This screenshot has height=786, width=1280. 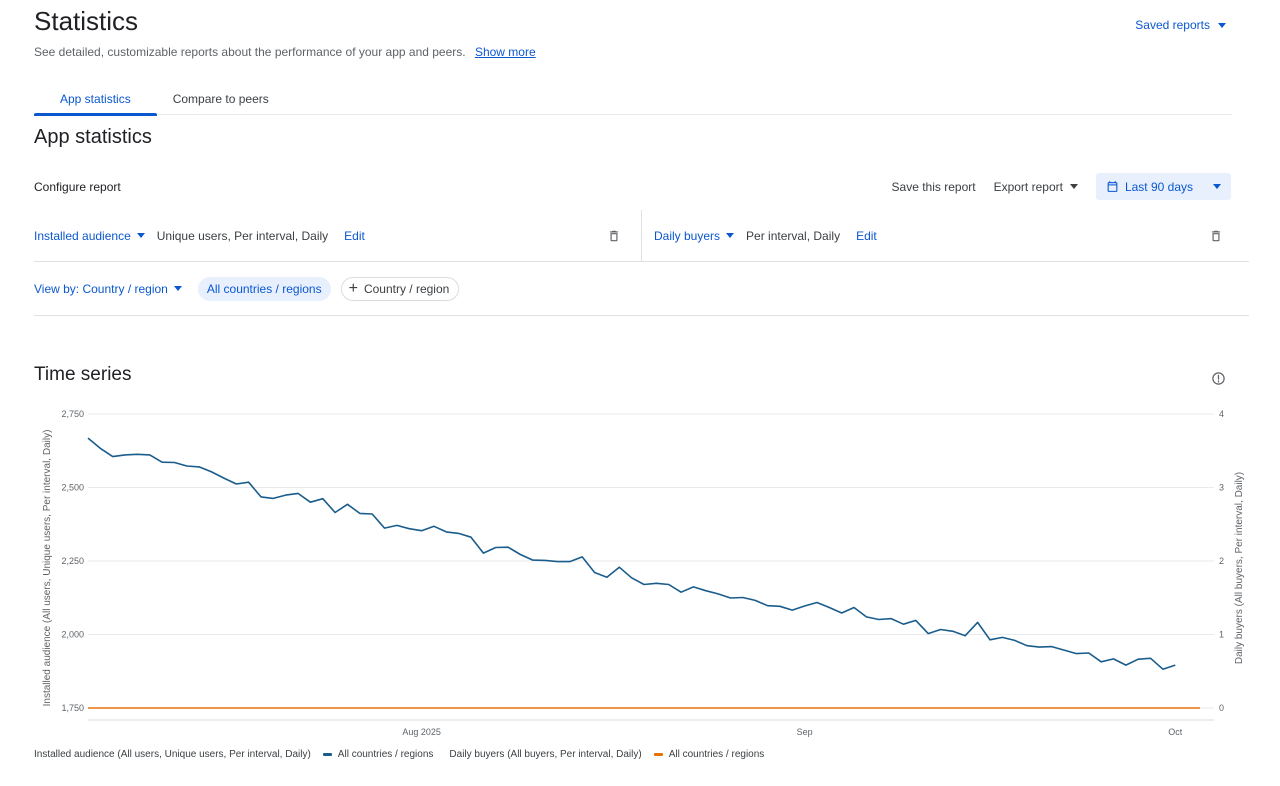 What do you see at coordinates (421, 732) in the screenshot?
I see `x-tick-label: Aug 2025` at bounding box center [421, 732].